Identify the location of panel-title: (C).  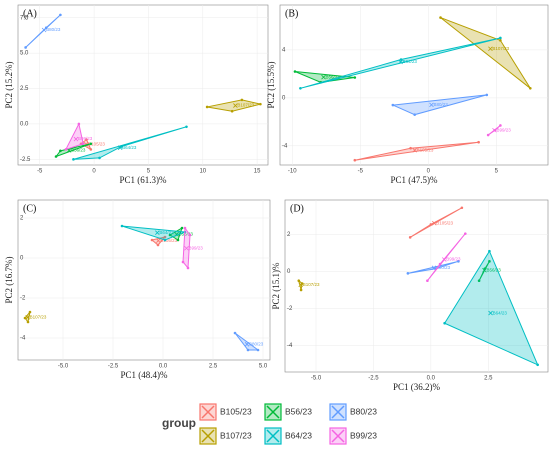
(29, 208).